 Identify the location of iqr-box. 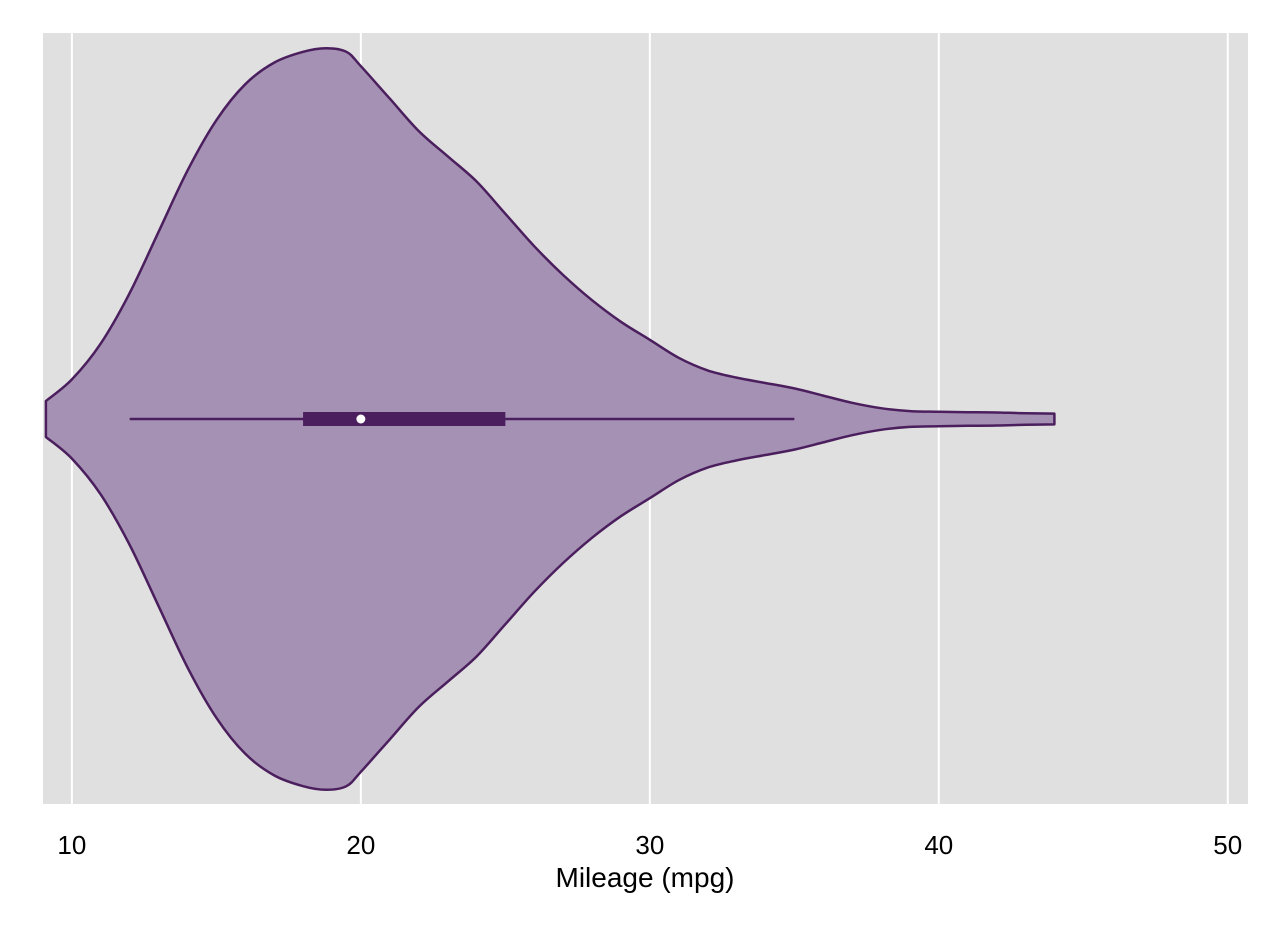
(404, 419).